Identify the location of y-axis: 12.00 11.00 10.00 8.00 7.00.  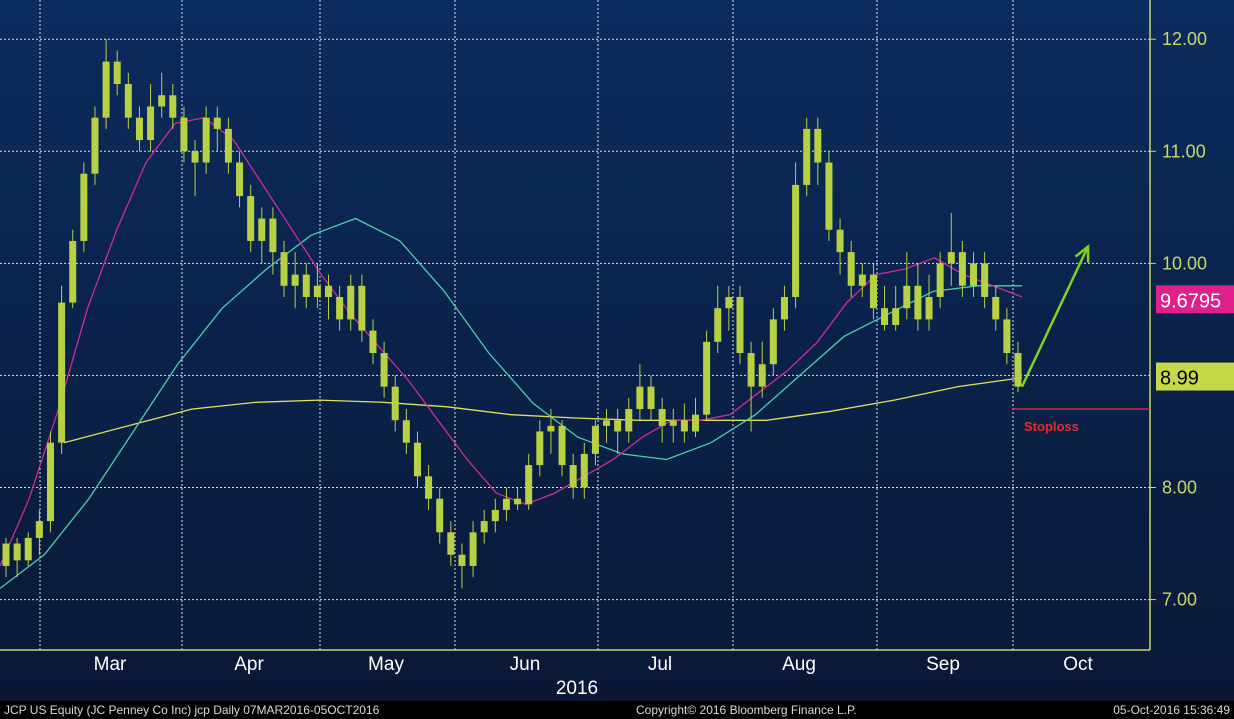
(1178, 325).